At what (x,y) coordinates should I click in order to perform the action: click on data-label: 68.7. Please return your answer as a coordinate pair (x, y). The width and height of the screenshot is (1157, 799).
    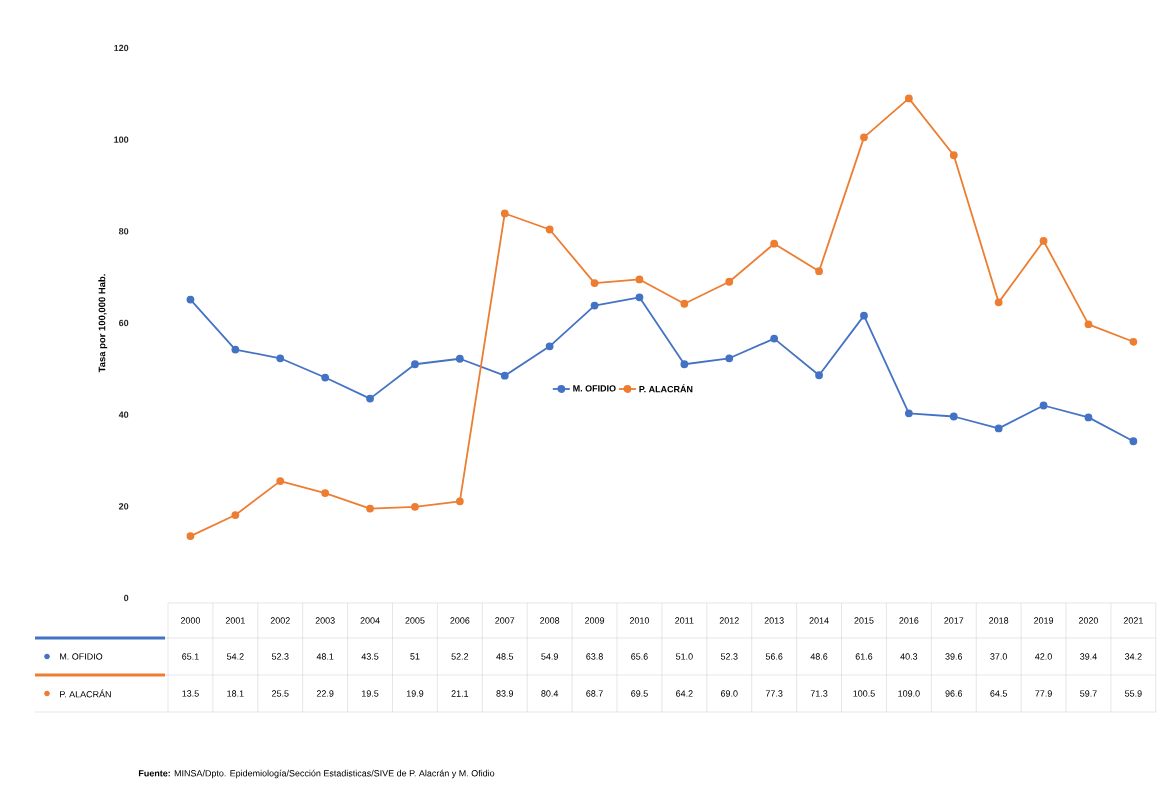
    Looking at the image, I should click on (594, 693).